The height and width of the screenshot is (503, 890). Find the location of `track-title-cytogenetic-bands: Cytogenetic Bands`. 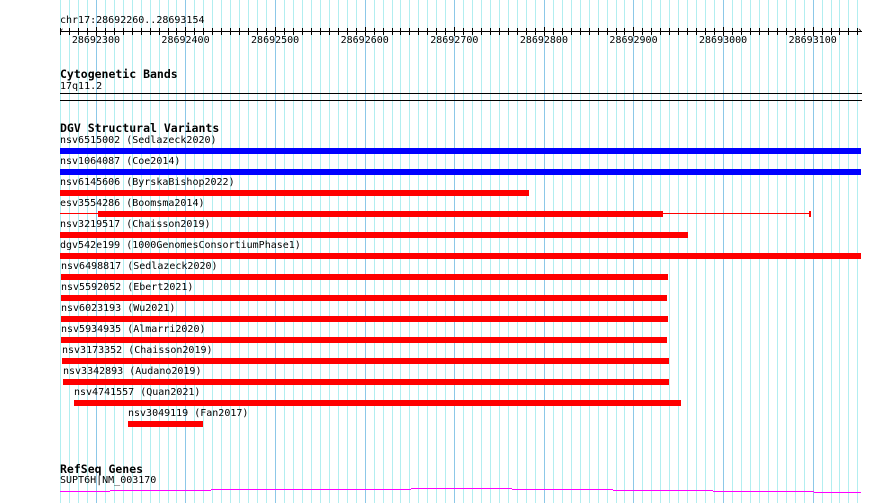

track-title-cytogenetic-bands: Cytogenetic Bands is located at coordinates (119, 74).